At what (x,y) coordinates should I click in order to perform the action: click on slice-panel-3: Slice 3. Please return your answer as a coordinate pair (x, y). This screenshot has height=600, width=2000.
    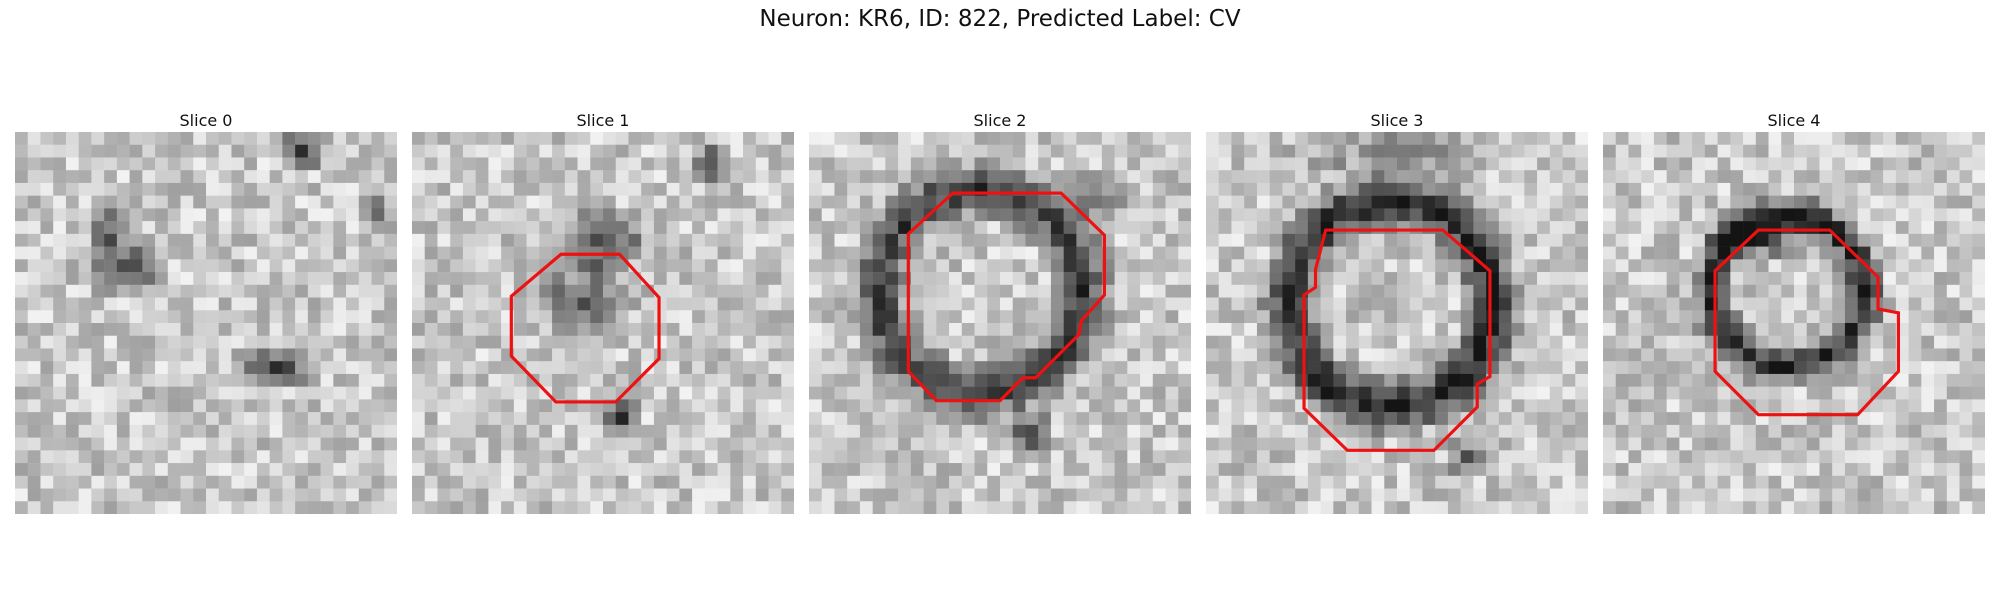
    Looking at the image, I should click on (1397, 312).